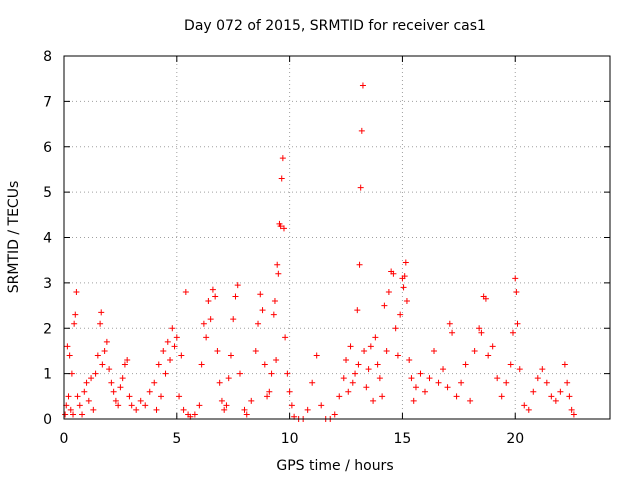  I want to click on x-tick-label: 5, so click(176, 439).